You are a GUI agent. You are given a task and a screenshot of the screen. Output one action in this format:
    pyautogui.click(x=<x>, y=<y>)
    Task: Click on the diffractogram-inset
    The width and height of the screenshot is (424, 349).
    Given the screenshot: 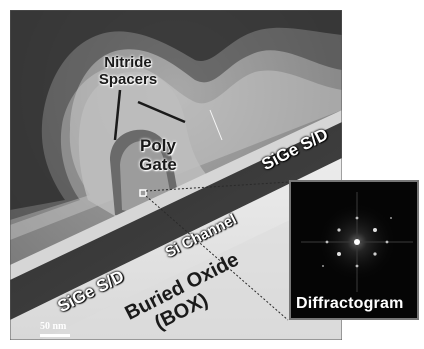 What is the action you would take?
    pyautogui.click(x=354, y=250)
    